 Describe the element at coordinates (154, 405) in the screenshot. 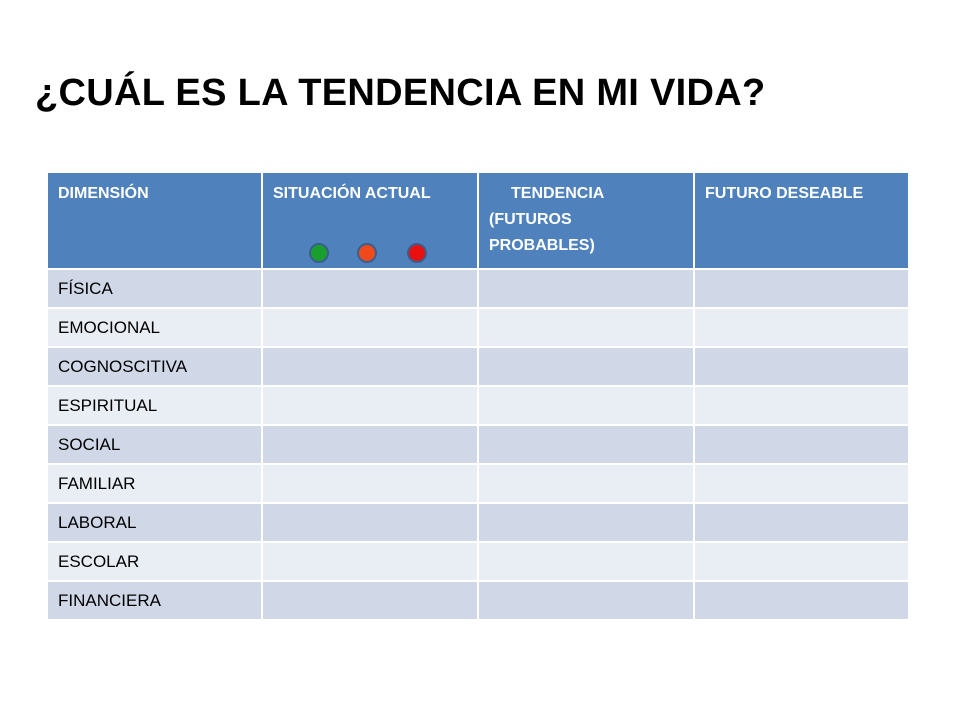

I see `dimension-cell: ESPIRITUAL` at that location.